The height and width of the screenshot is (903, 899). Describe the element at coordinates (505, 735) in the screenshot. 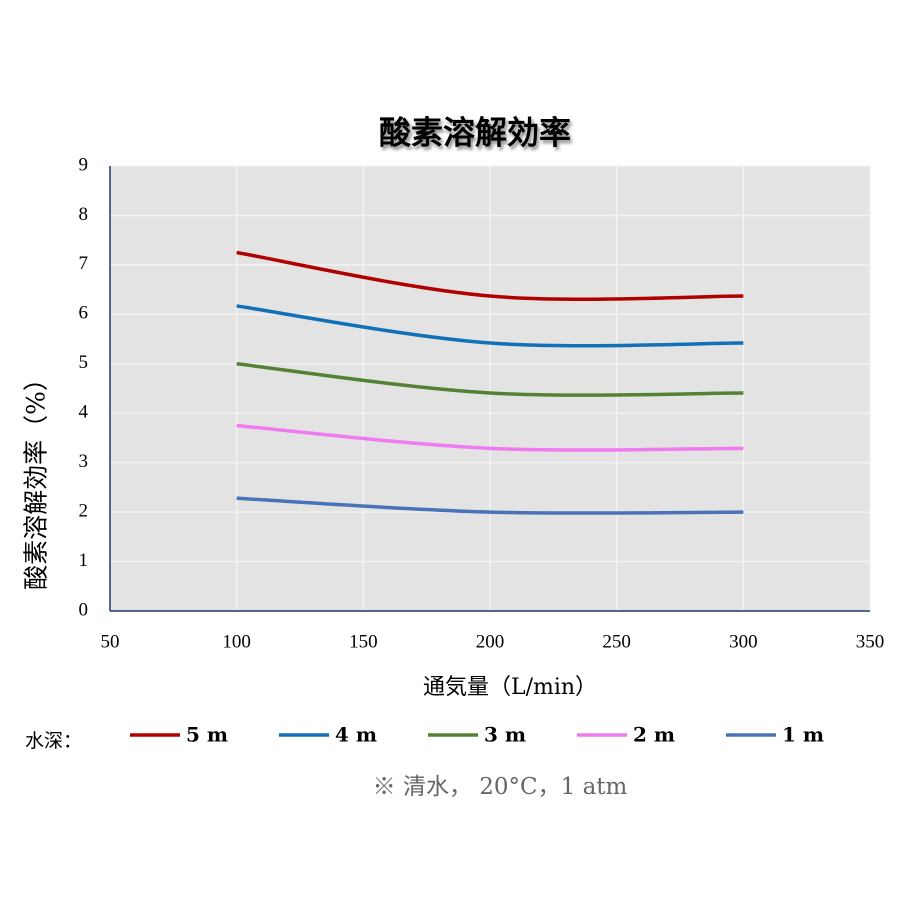

I see `legend-label: 3 m` at that location.